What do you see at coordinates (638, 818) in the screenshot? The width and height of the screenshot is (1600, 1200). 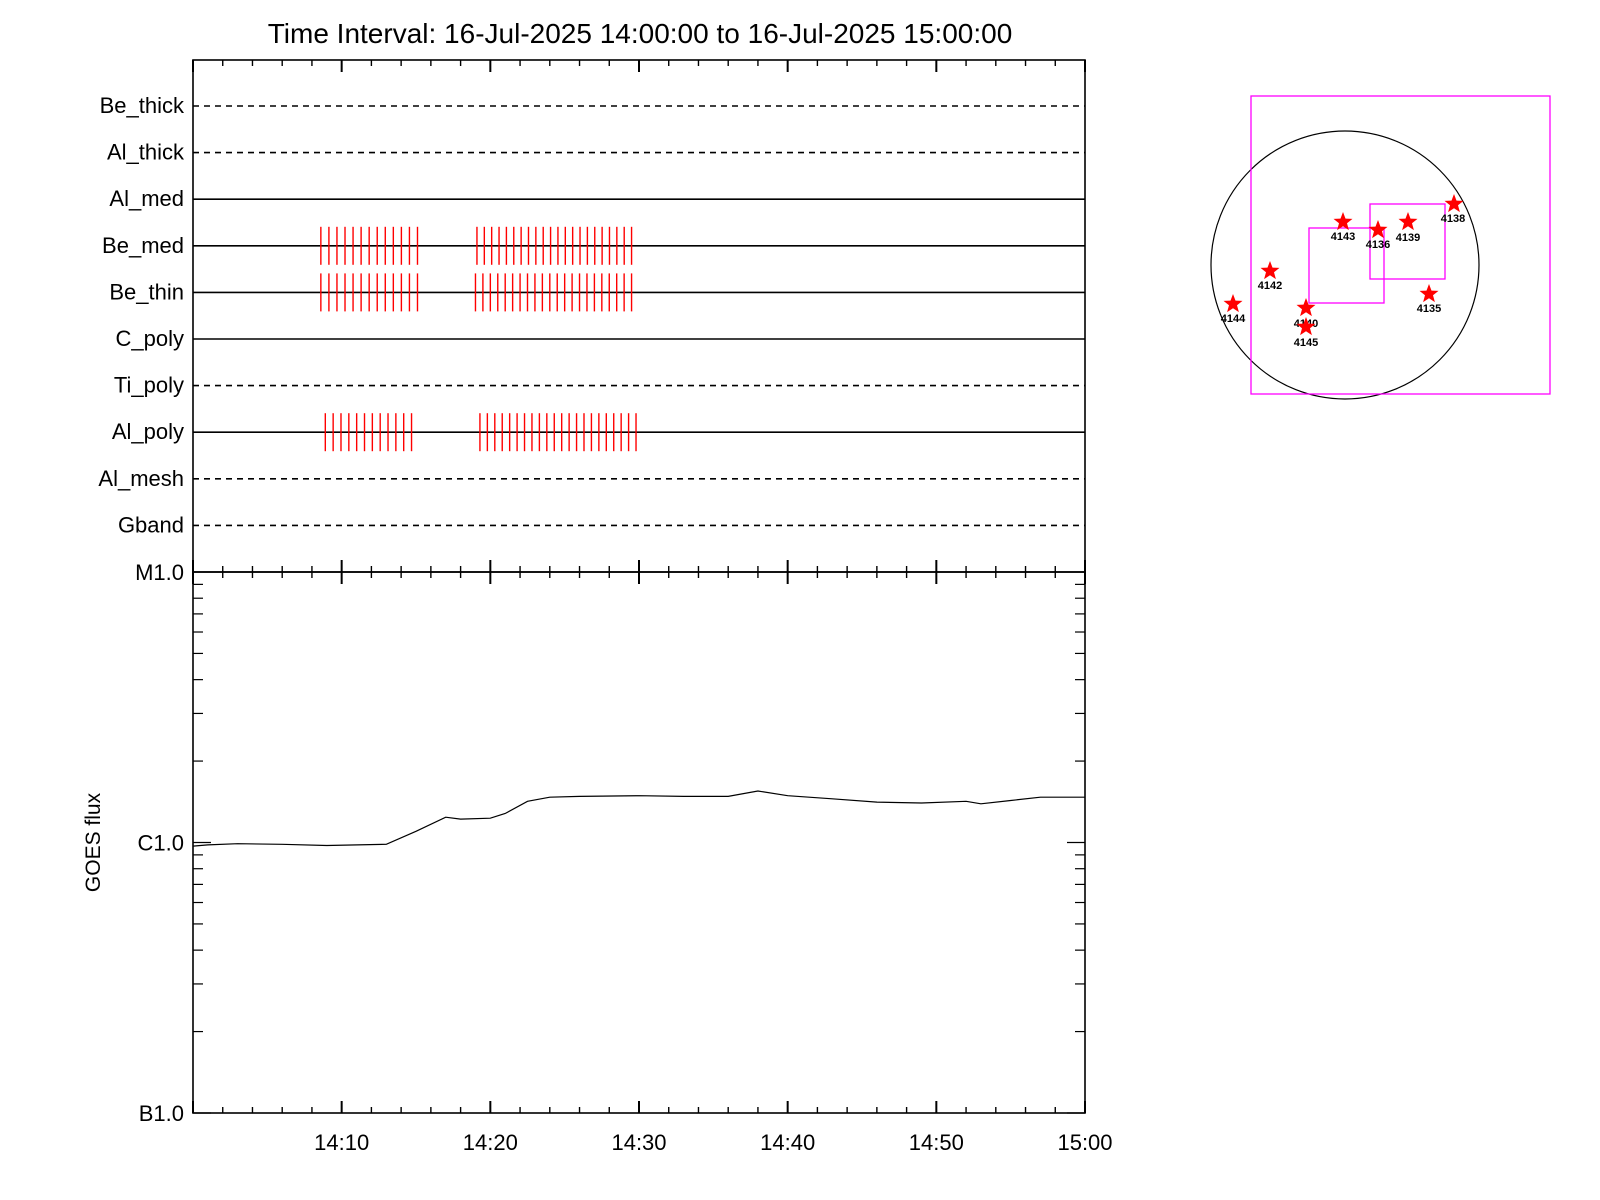 I see `goes-flux-line` at bounding box center [638, 818].